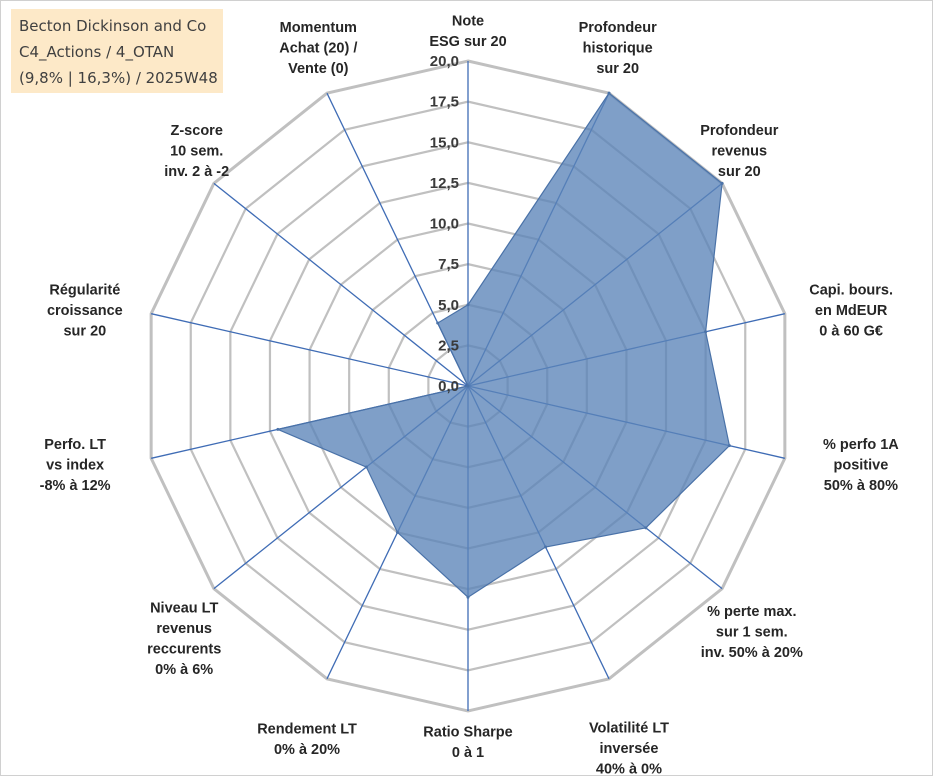 The height and width of the screenshot is (777, 933). What do you see at coordinates (752, 632) in the screenshot?
I see `axis-label: % perte max. sur 1 sem. inv. 50% à 20%` at bounding box center [752, 632].